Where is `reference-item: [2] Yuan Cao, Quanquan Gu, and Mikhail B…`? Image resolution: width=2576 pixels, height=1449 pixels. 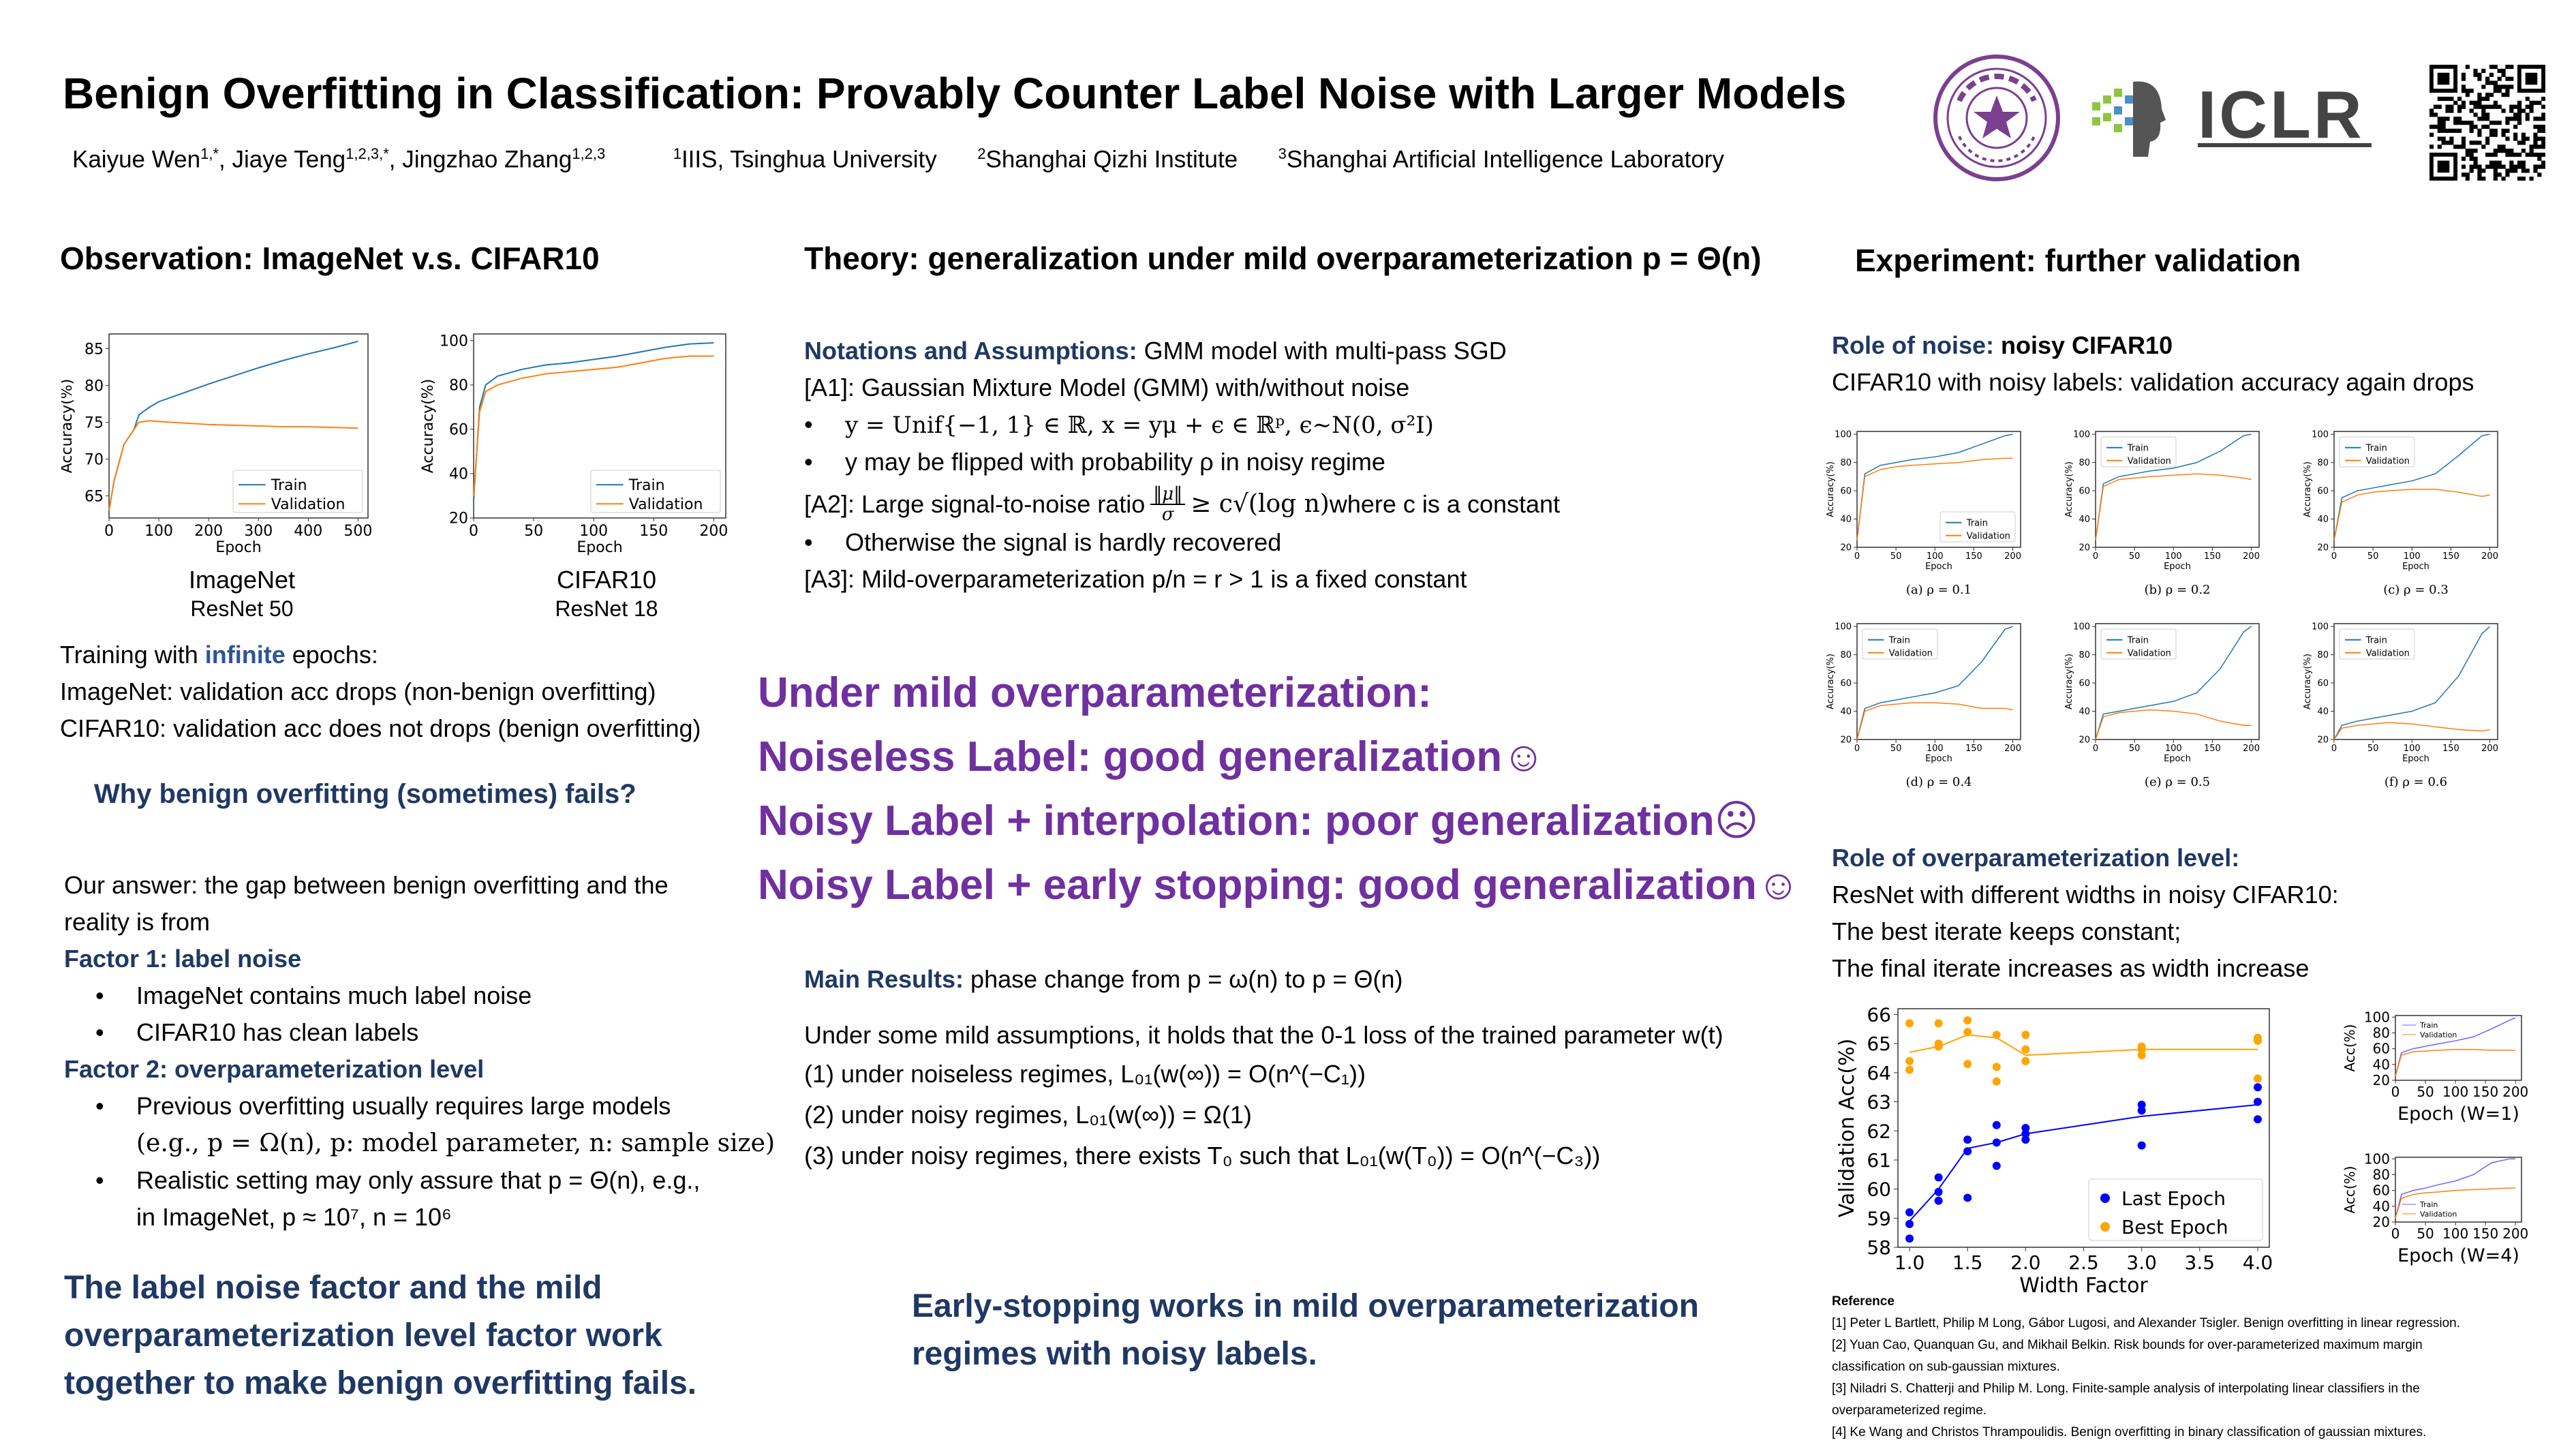
reference-item: [2] Yuan Cao, Quanquan Gu, and Mikhail B… is located at coordinates (2127, 1345).